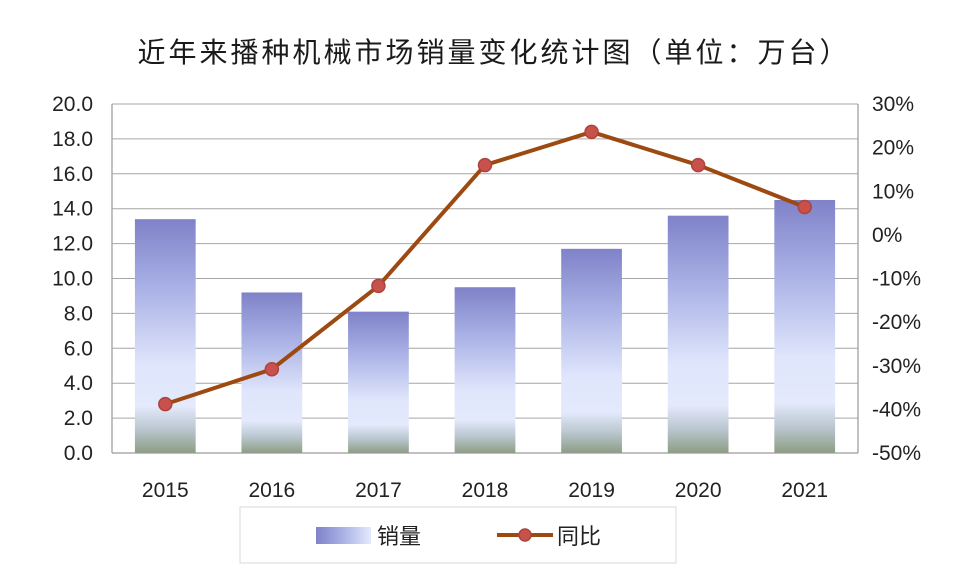  What do you see at coordinates (896, 409) in the screenshot?
I see `y-right-tick-label: -40%` at bounding box center [896, 409].